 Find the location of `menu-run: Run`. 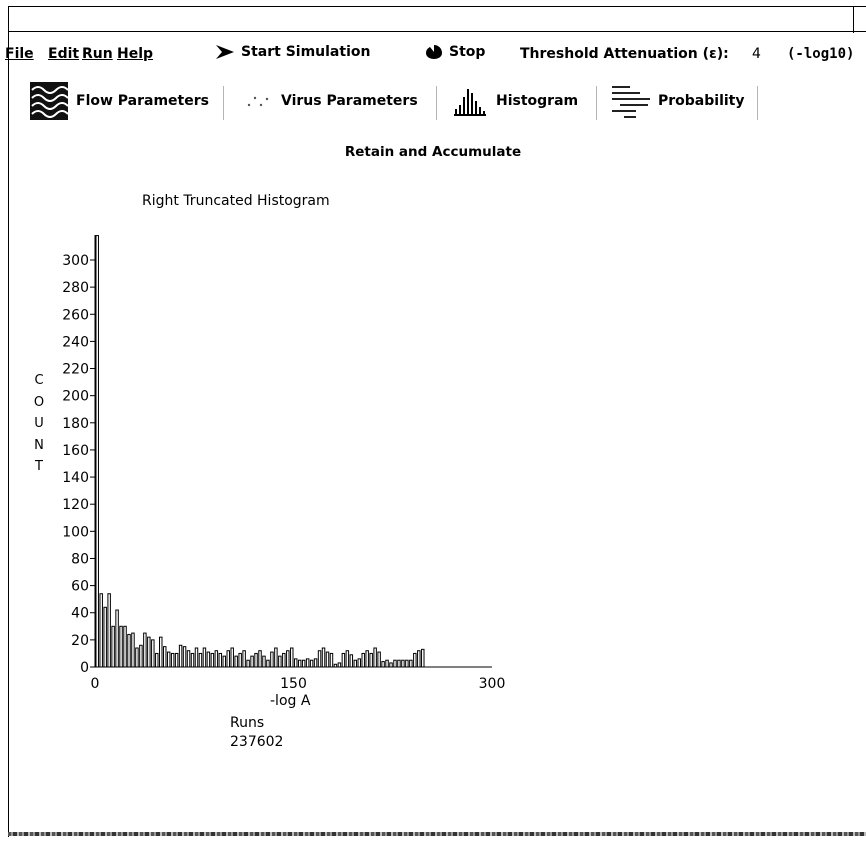

menu-run: Run is located at coordinates (97, 54).